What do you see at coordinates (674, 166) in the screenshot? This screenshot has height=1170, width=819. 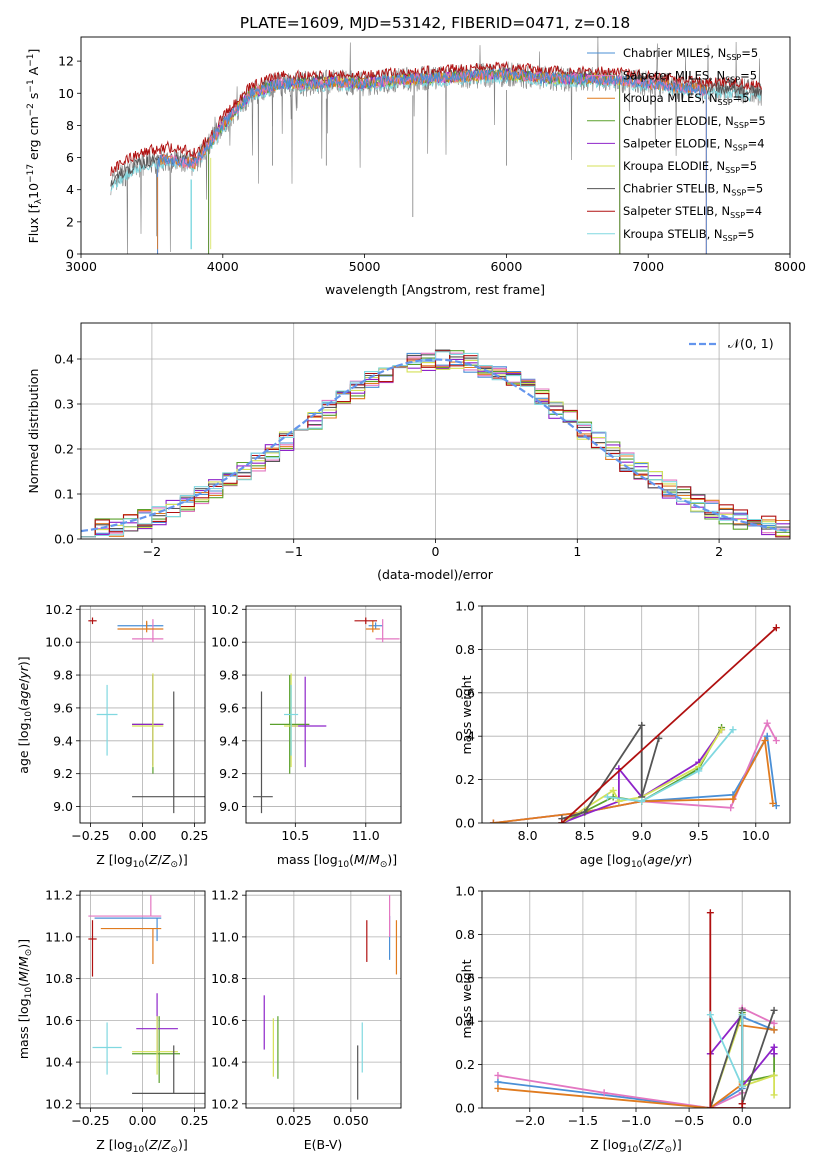 I see `label-part: Kroupa ELODIE, N` at bounding box center [674, 166].